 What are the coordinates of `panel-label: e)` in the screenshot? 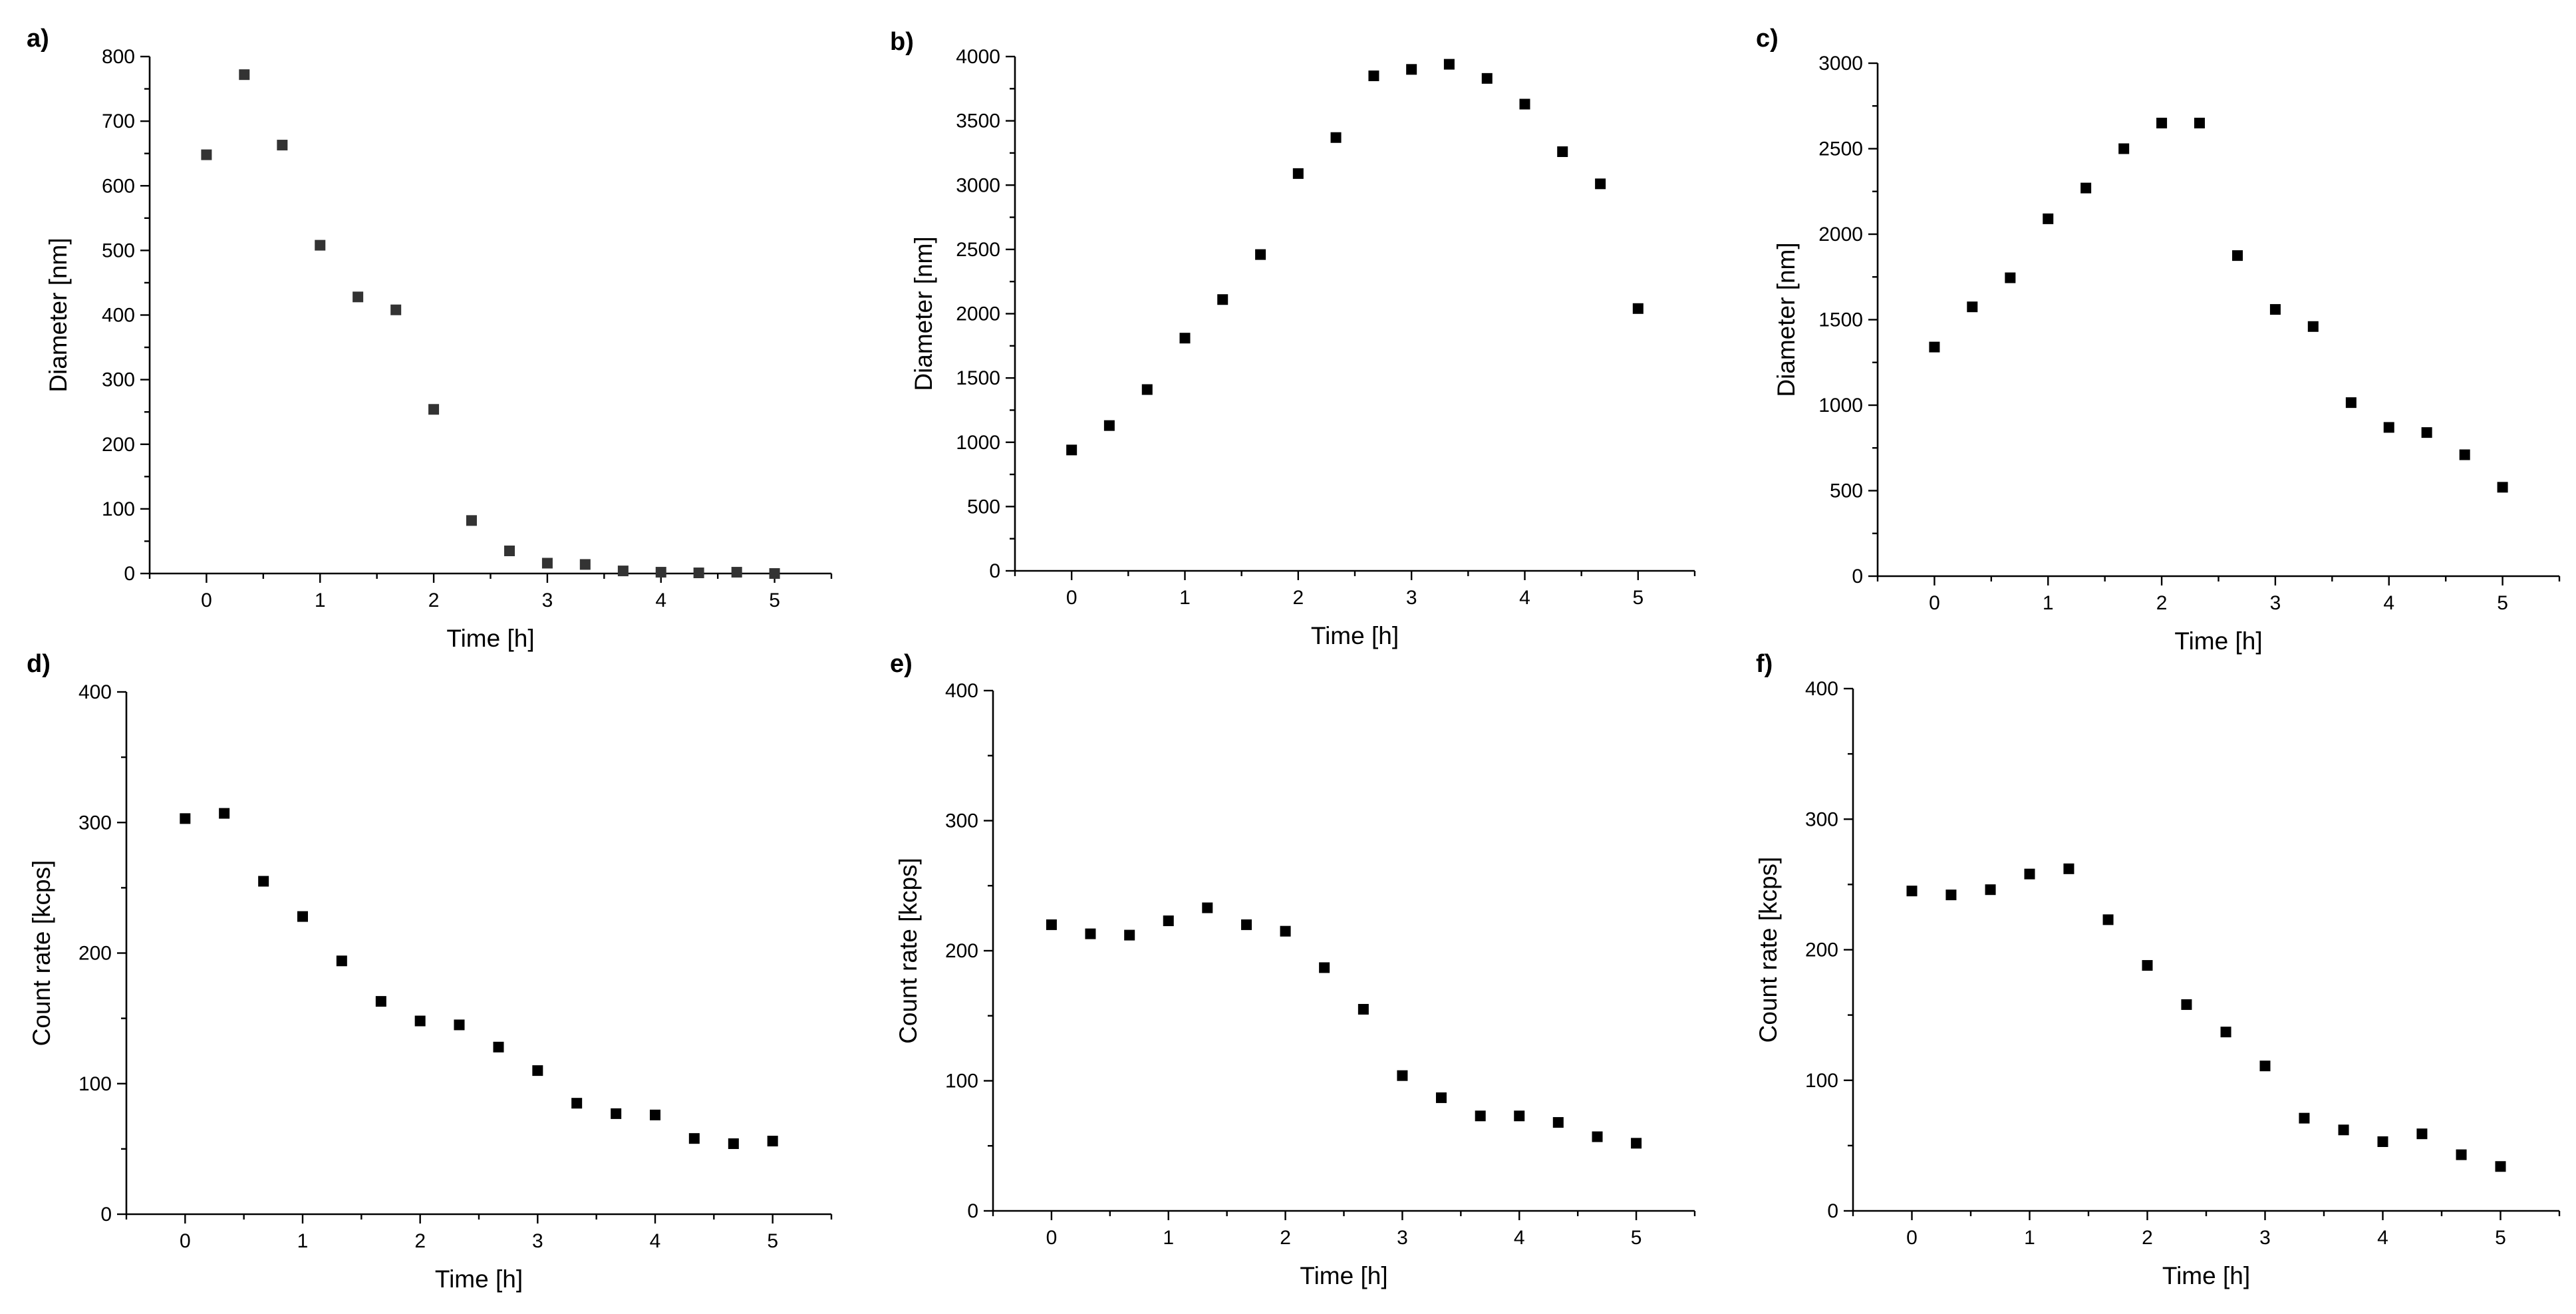 It's located at (901, 664).